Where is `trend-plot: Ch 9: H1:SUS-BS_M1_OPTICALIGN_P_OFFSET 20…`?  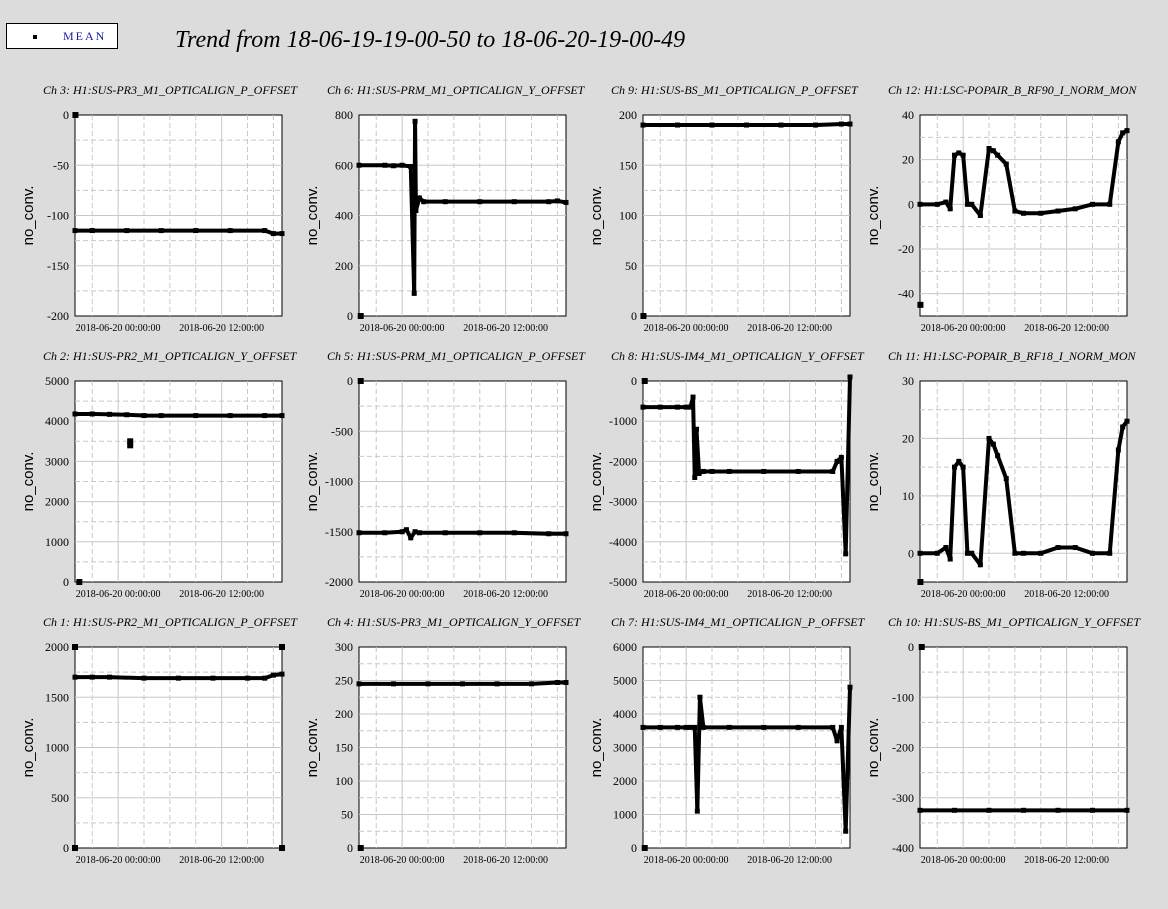
trend-plot: Ch 9: H1:SUS-BS_M1_OPTICALIGN_P_OFFSET 20… is located at coordinates (723, 208).